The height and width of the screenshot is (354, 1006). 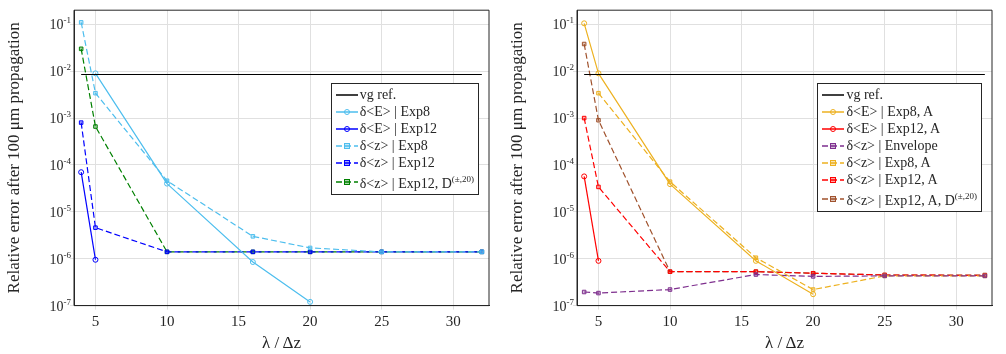 What do you see at coordinates (393, 146) in the screenshot?
I see `legend-label: δ<z> | Exp8` at bounding box center [393, 146].